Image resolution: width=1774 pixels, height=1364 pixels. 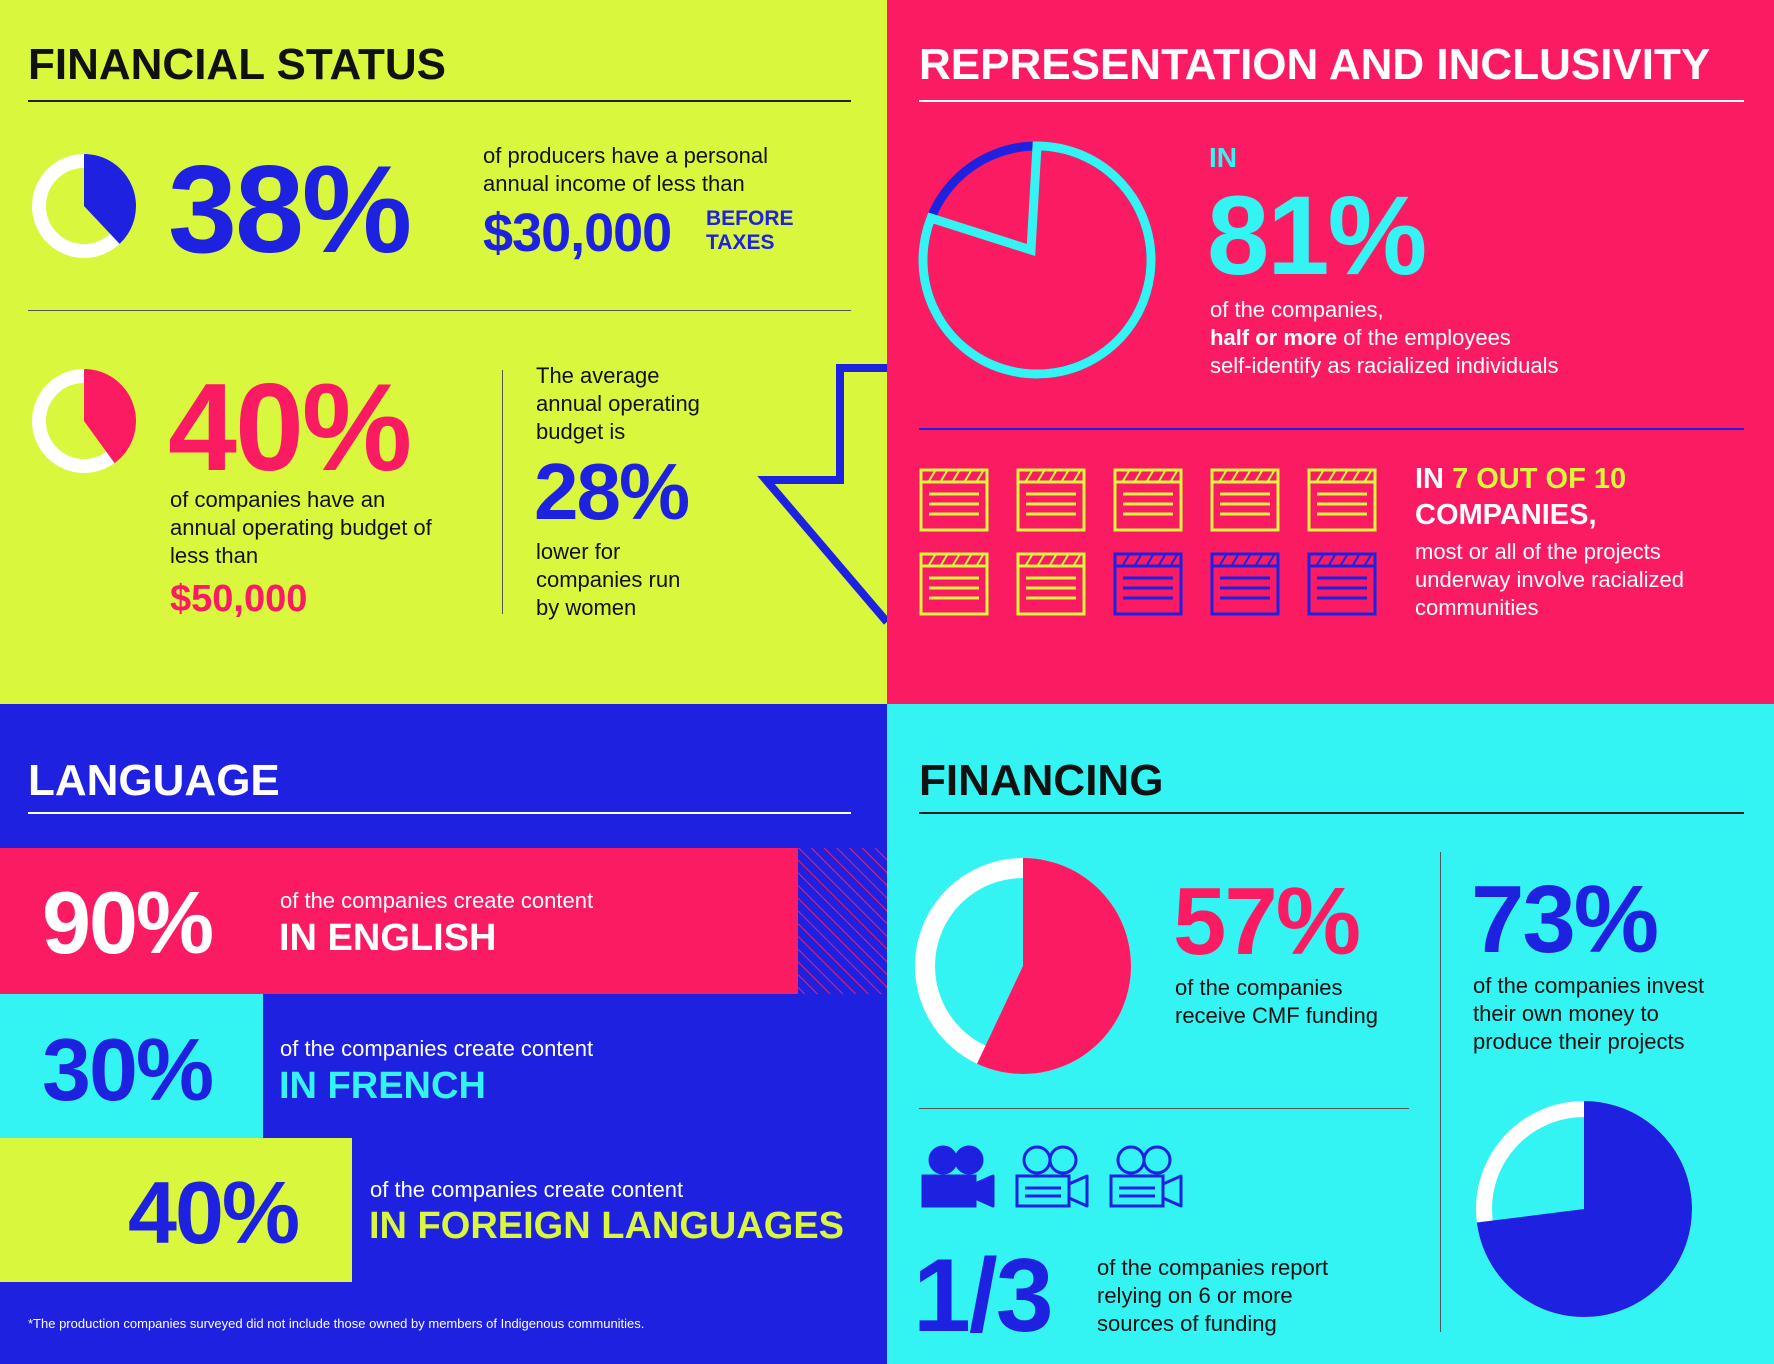 I want to click on language-band-foreign, so click(x=176, y=1210).